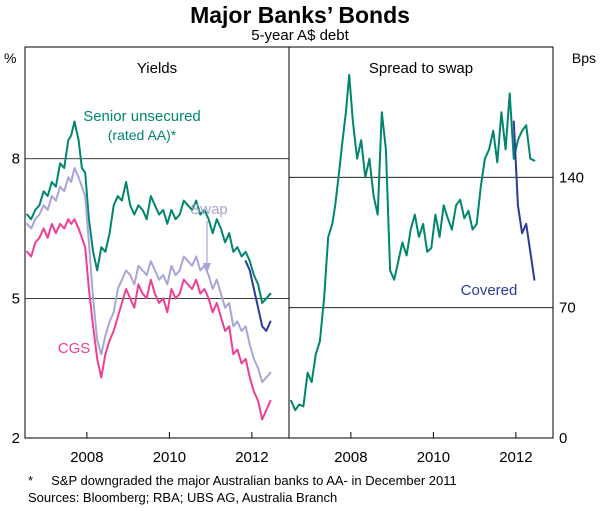  What do you see at coordinates (209, 209) in the screenshot?
I see `label-swap: Swap` at bounding box center [209, 209].